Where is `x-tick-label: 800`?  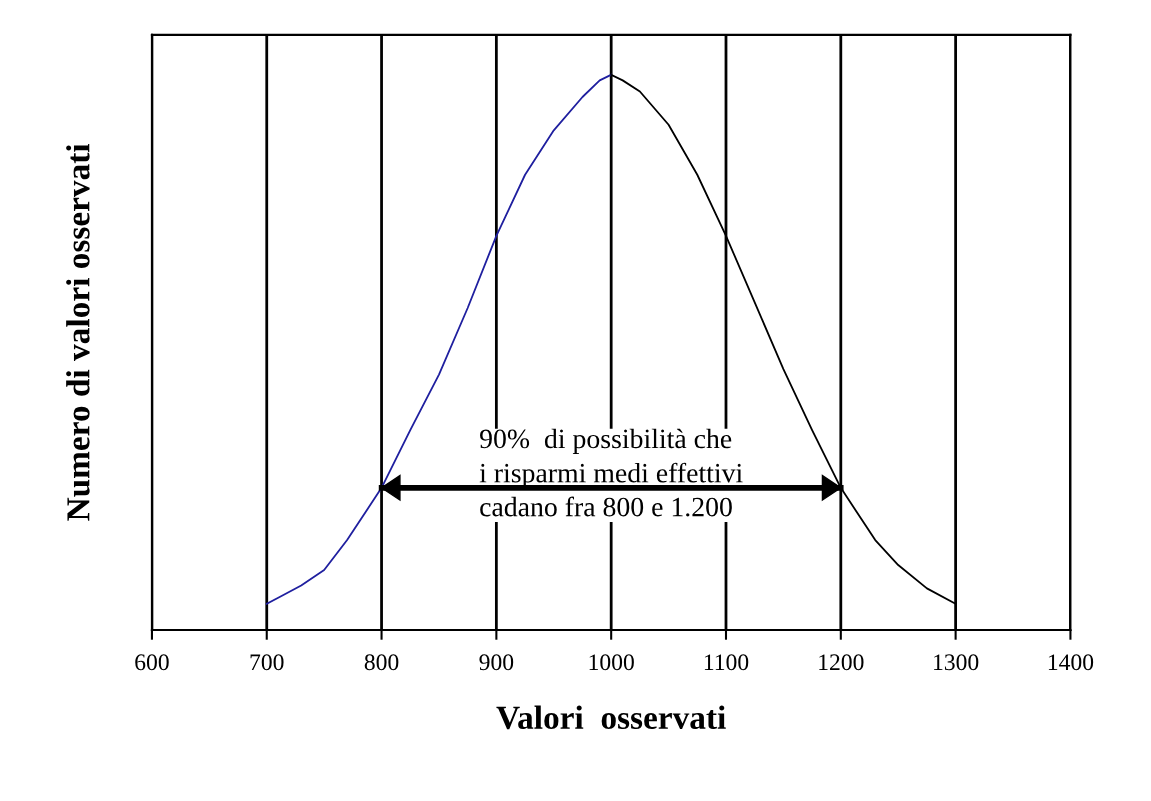 x-tick-label: 800 is located at coordinates (381, 662).